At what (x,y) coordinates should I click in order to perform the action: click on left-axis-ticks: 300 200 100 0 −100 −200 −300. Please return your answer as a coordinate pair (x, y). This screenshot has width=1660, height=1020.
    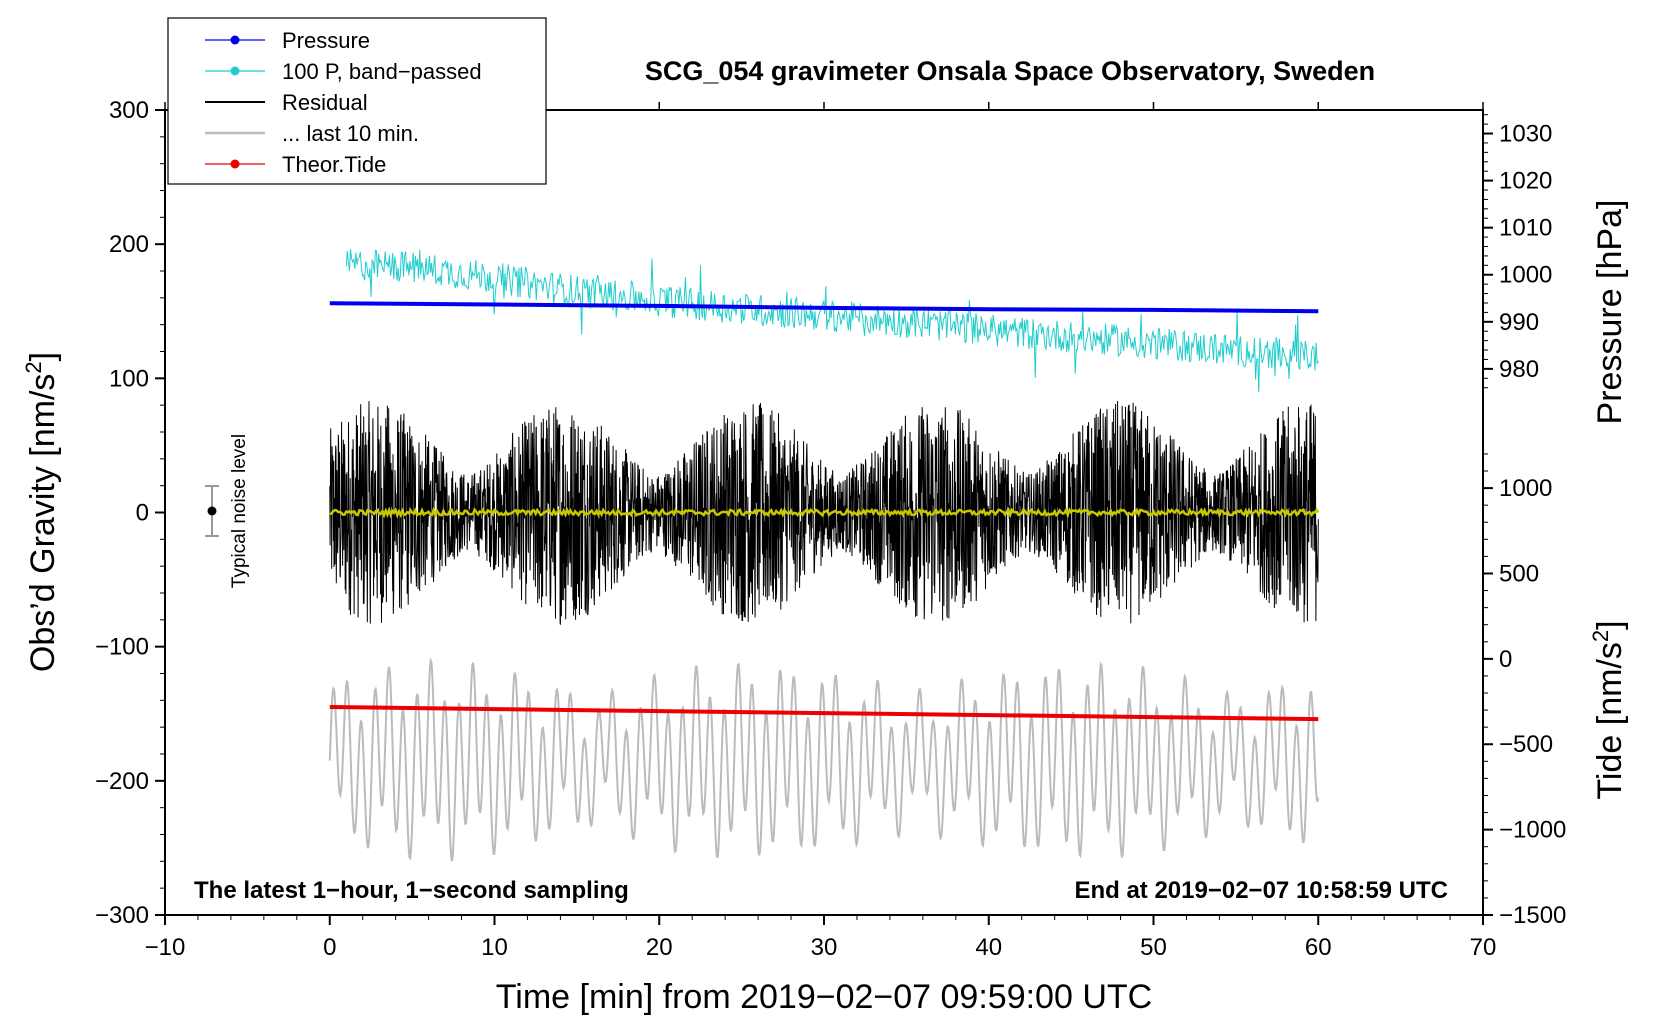
    Looking at the image, I should click on (130, 513).